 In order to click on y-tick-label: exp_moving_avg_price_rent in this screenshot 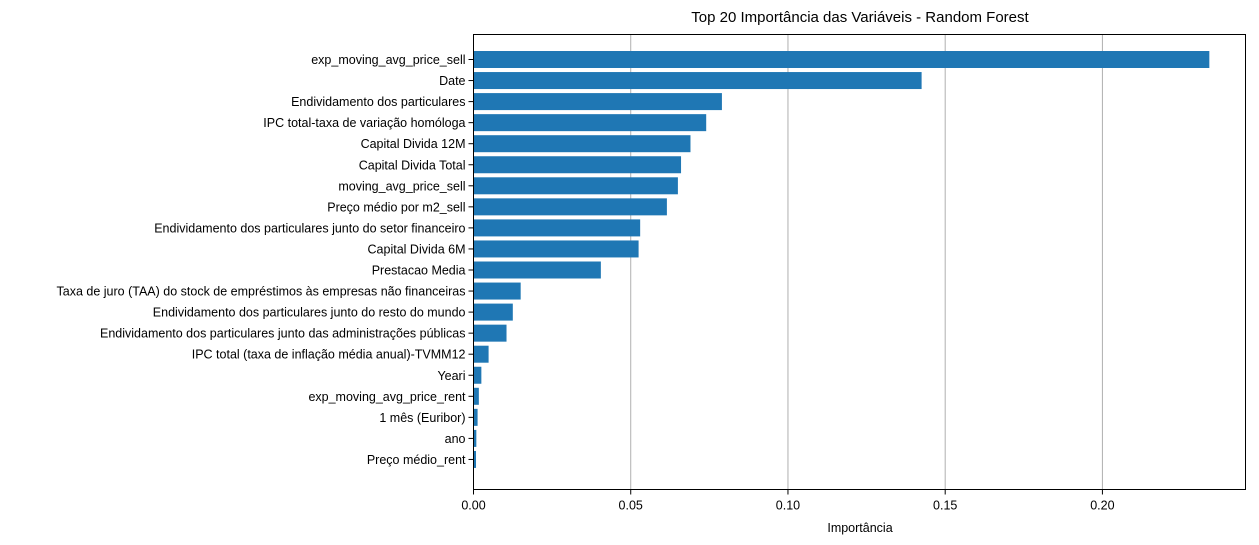, I will do `click(387, 397)`.